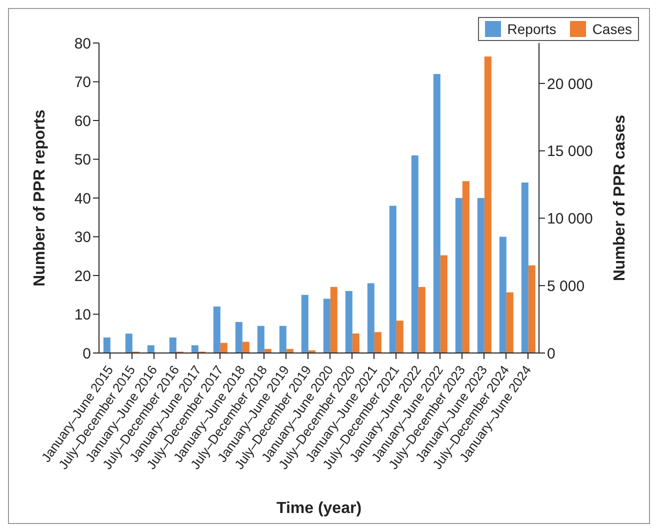 The height and width of the screenshot is (530, 657). Describe the element at coordinates (570, 219) in the screenshot. I see `y2-tick-label: 10 000` at that location.